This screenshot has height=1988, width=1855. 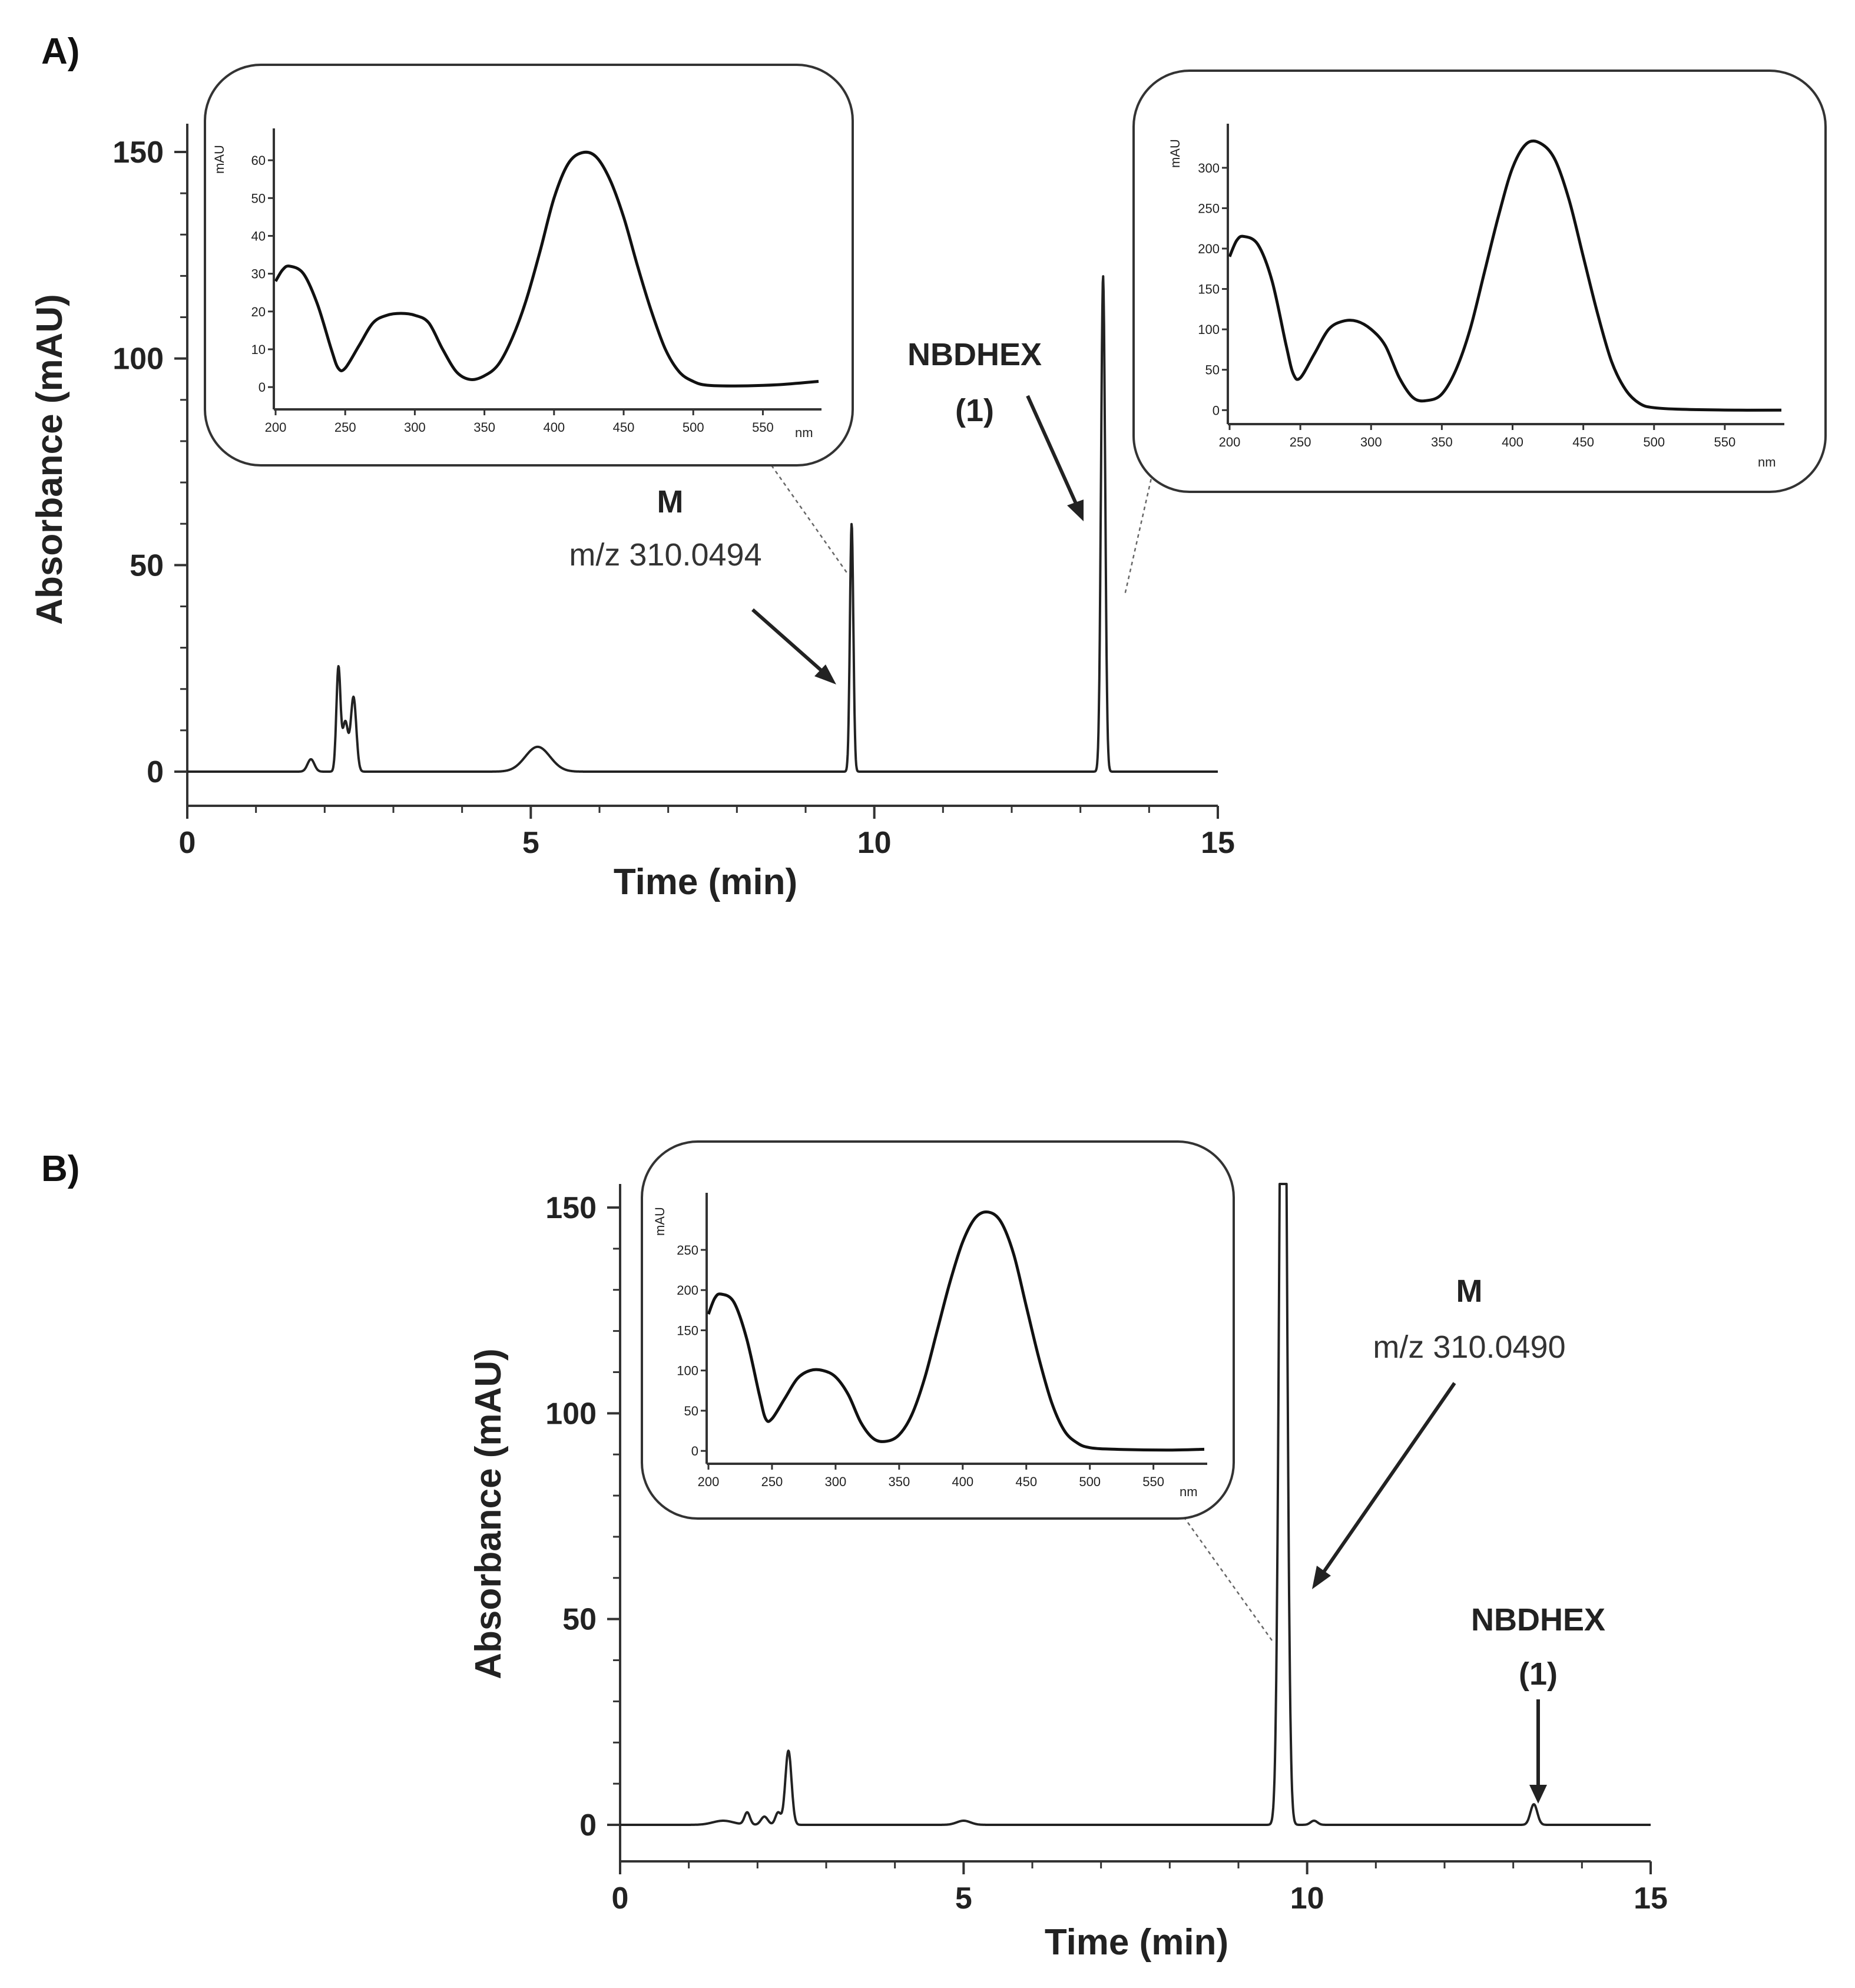 What do you see at coordinates (1442, 442) in the screenshot?
I see `ia2-x-tick-label: 350` at bounding box center [1442, 442].